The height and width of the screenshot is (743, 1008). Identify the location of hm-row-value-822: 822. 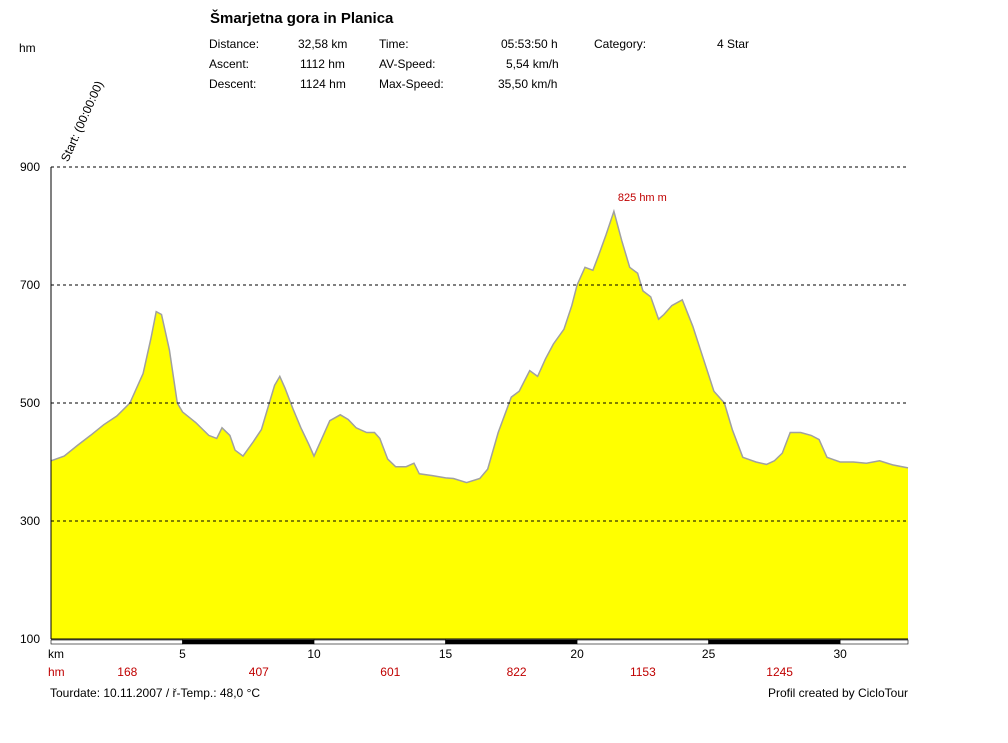
(517, 672).